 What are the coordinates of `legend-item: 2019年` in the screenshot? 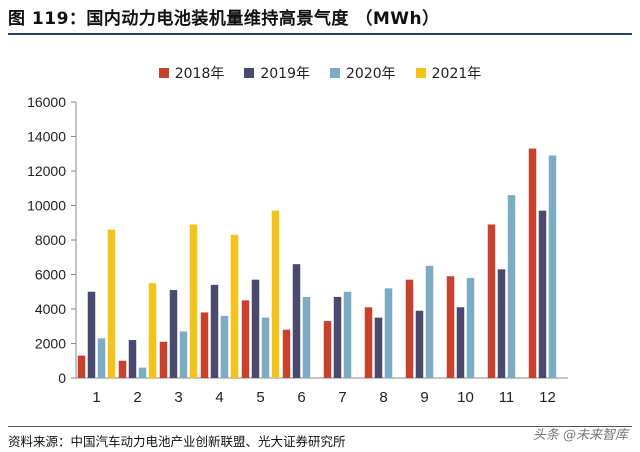 It's located at (277, 73).